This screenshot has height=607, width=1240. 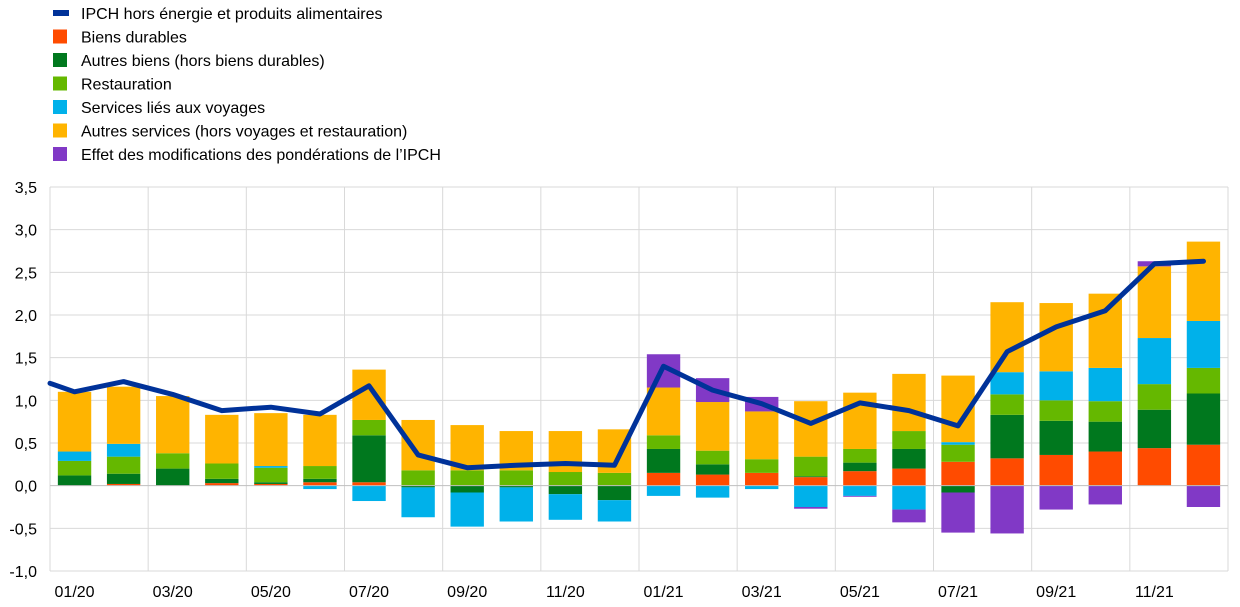 I want to click on legend-item: Autres biens (hors biens durables), so click(x=189, y=61).